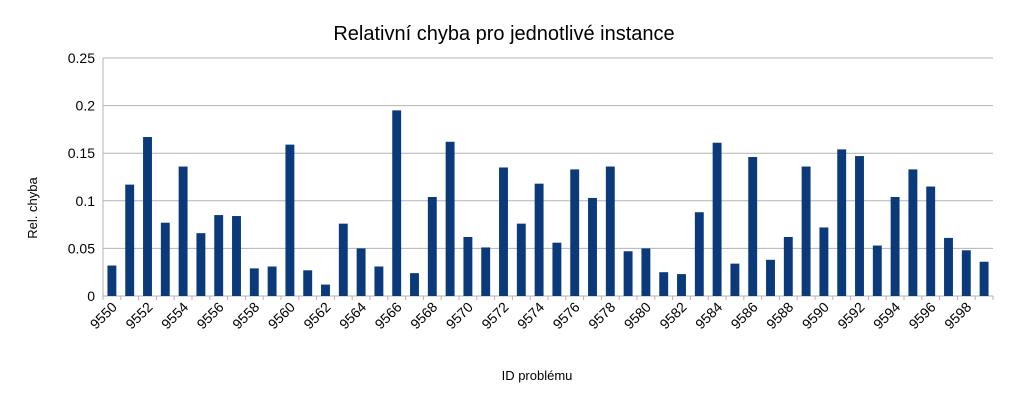 Image resolution: width=1009 pixels, height=404 pixels. Describe the element at coordinates (503, 34) in the screenshot. I see `chart-title: Relativní chyba pro jednotlivé instance` at that location.